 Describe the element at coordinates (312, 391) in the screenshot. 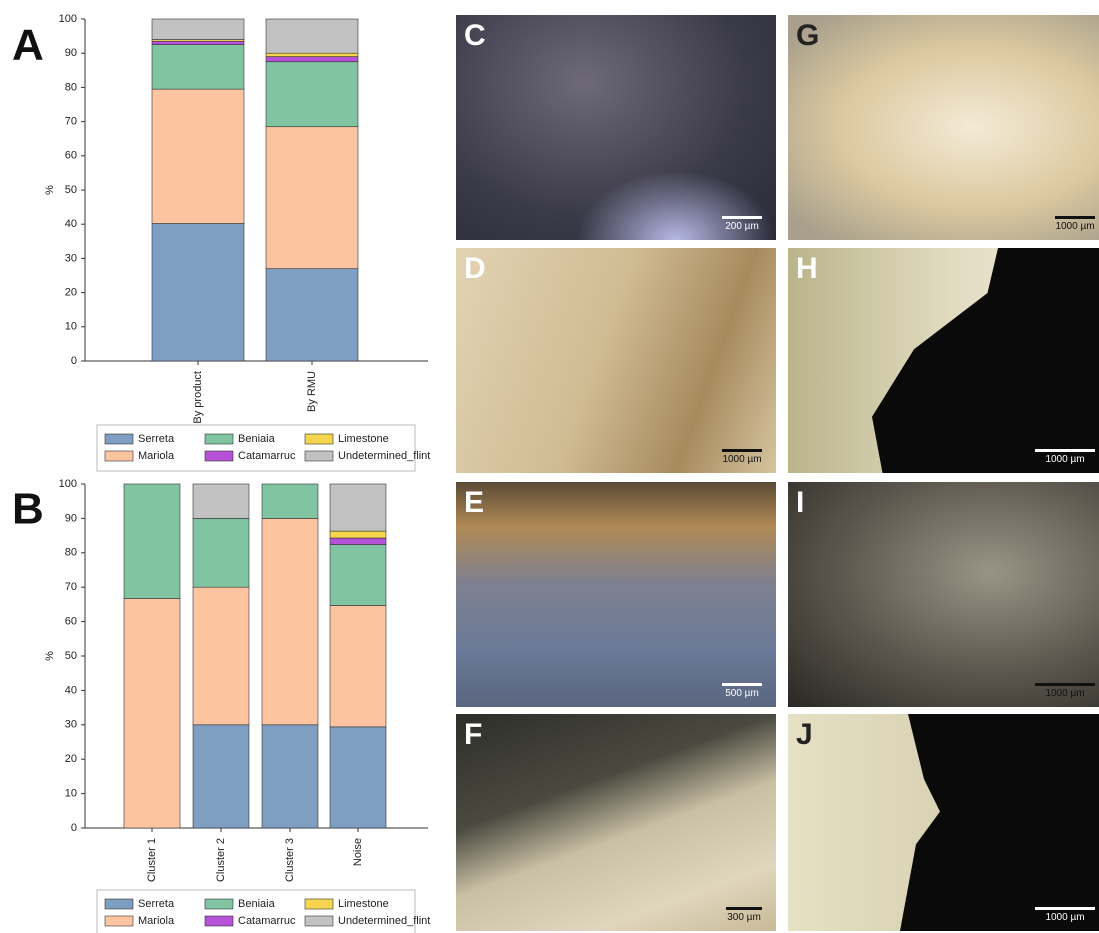

I see `x-tick-label: By RMU` at that location.